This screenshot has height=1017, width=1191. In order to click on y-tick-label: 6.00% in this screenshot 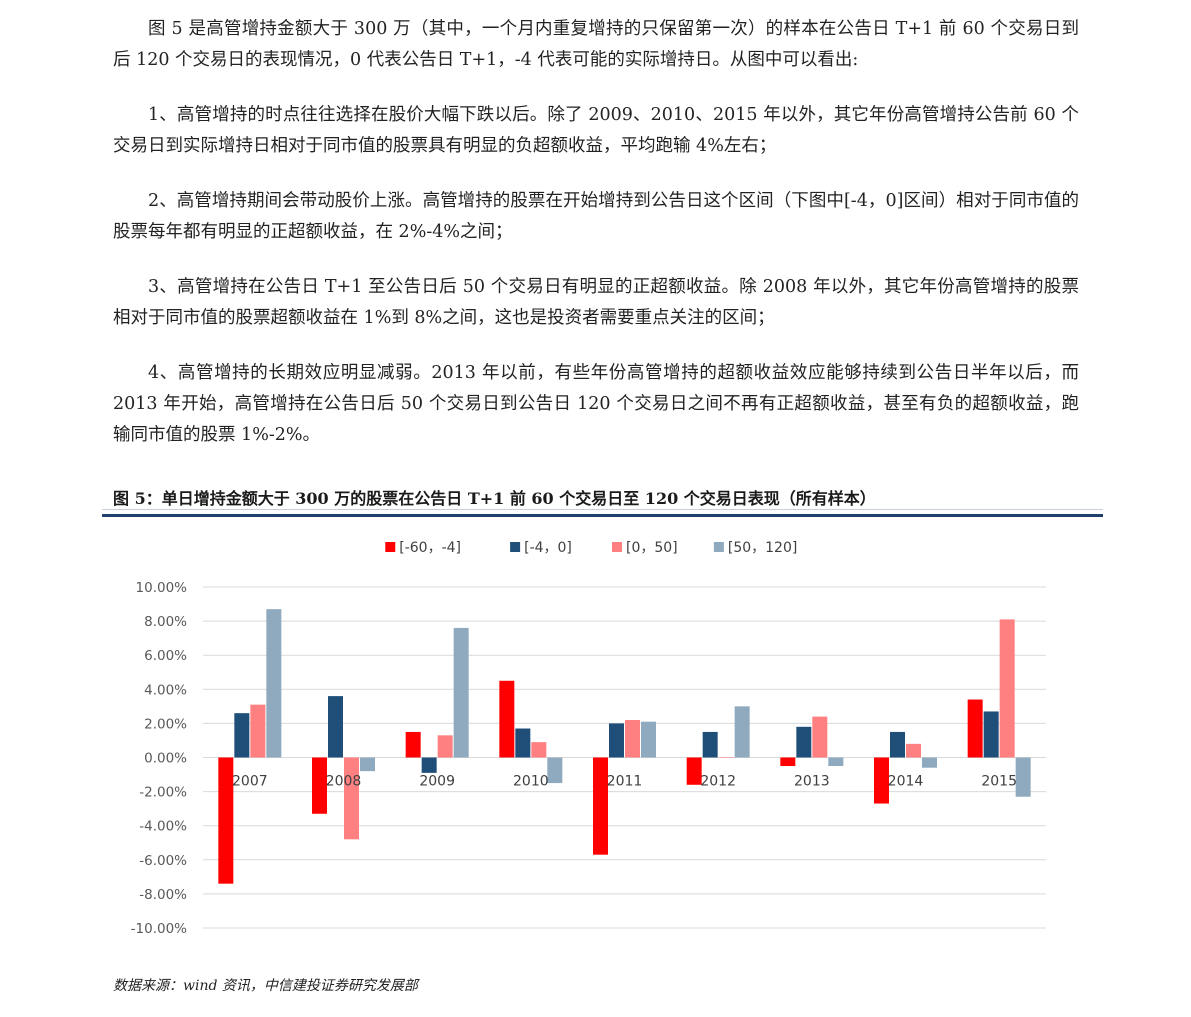, I will do `click(165, 656)`.